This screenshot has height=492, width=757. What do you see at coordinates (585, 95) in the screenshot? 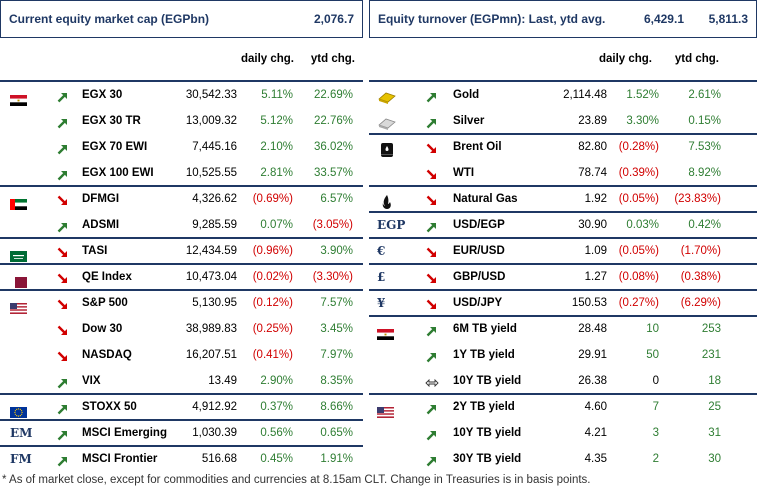
I see `instrument-value: 2,114.48` at bounding box center [585, 95].